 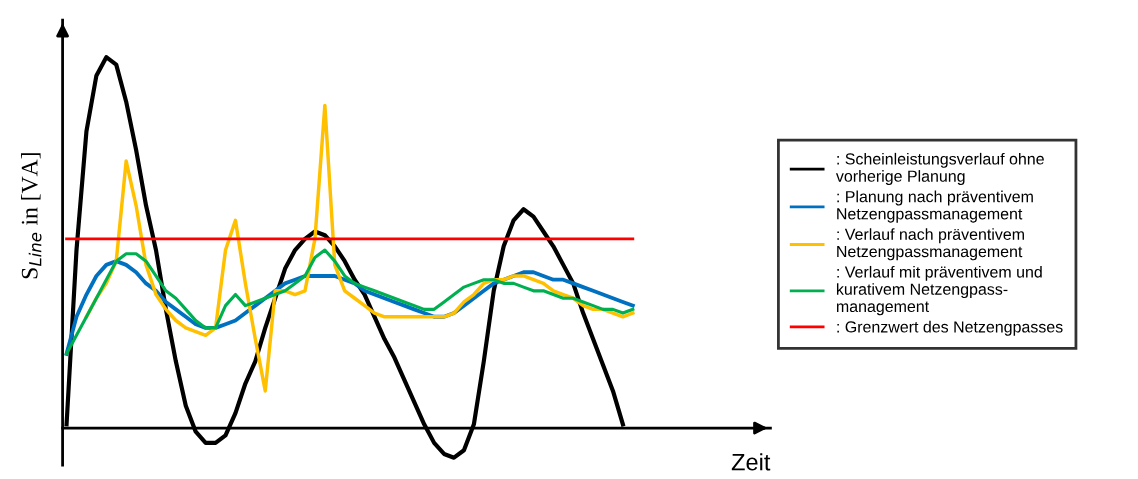 What do you see at coordinates (939, 290) in the screenshot?
I see `legend-label: : Verlauf mit präventivem und kurativem Netzengpass- management` at bounding box center [939, 290].